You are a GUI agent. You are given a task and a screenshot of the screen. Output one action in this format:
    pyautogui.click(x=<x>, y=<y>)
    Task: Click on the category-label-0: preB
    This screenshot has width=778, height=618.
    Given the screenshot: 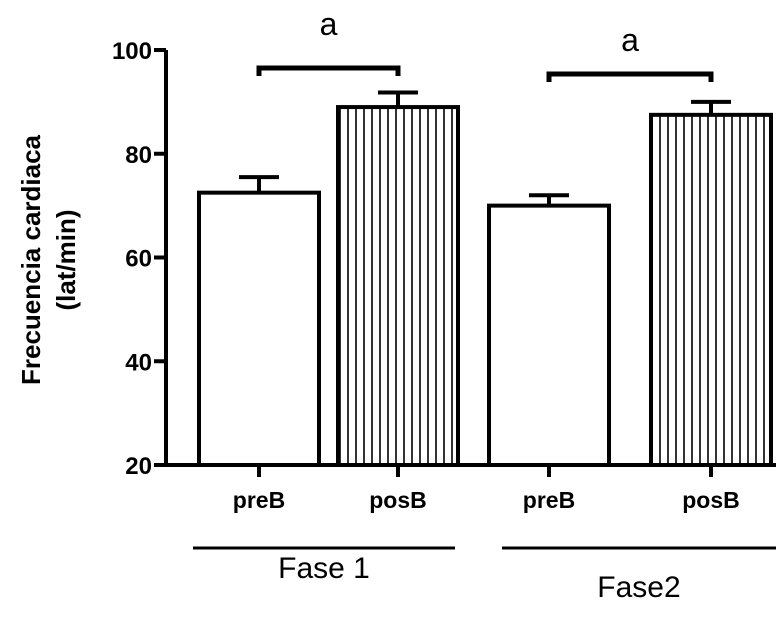 What is the action you would take?
    pyautogui.click(x=259, y=500)
    